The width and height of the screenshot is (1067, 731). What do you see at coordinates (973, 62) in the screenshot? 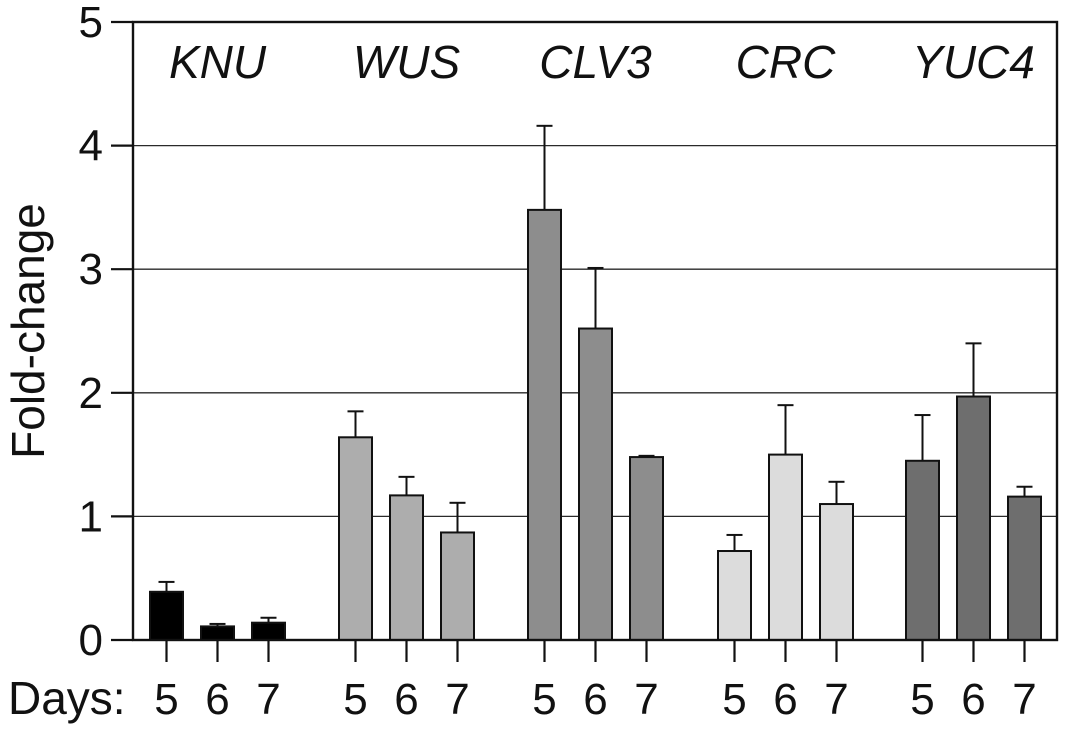
I see `gene-label-YUC4: YUC4` at bounding box center [973, 62].